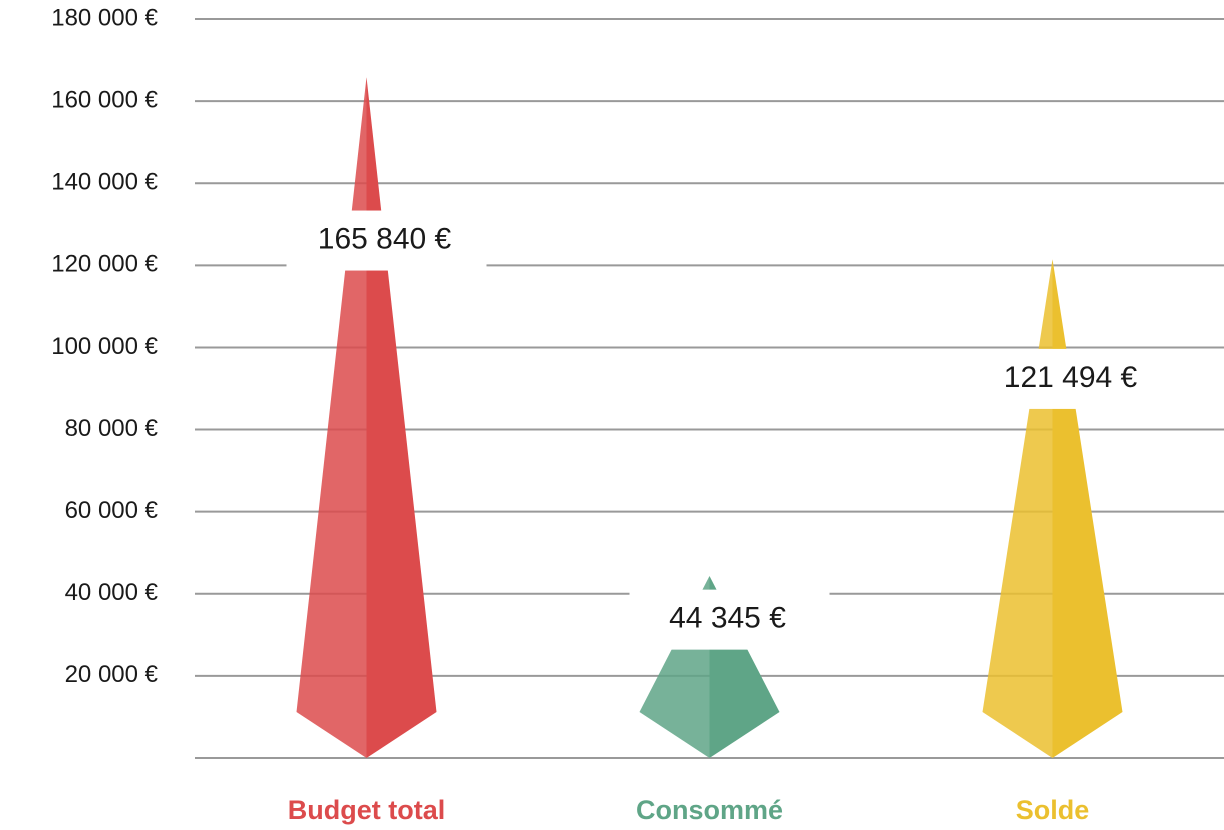 This screenshot has width=1224, height=830. Describe the element at coordinates (709, 810) in the screenshot. I see `x-tick-label: Consommé` at that location.